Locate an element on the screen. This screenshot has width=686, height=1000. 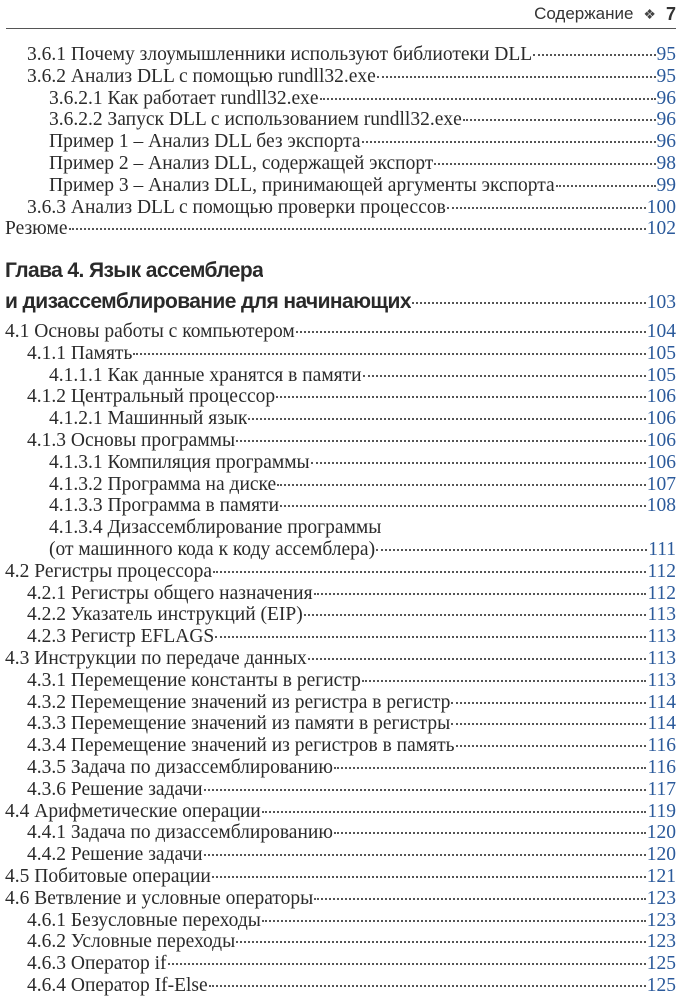
toc-entry-title: 4.6.2 Условные переходы is located at coordinates (131, 942).